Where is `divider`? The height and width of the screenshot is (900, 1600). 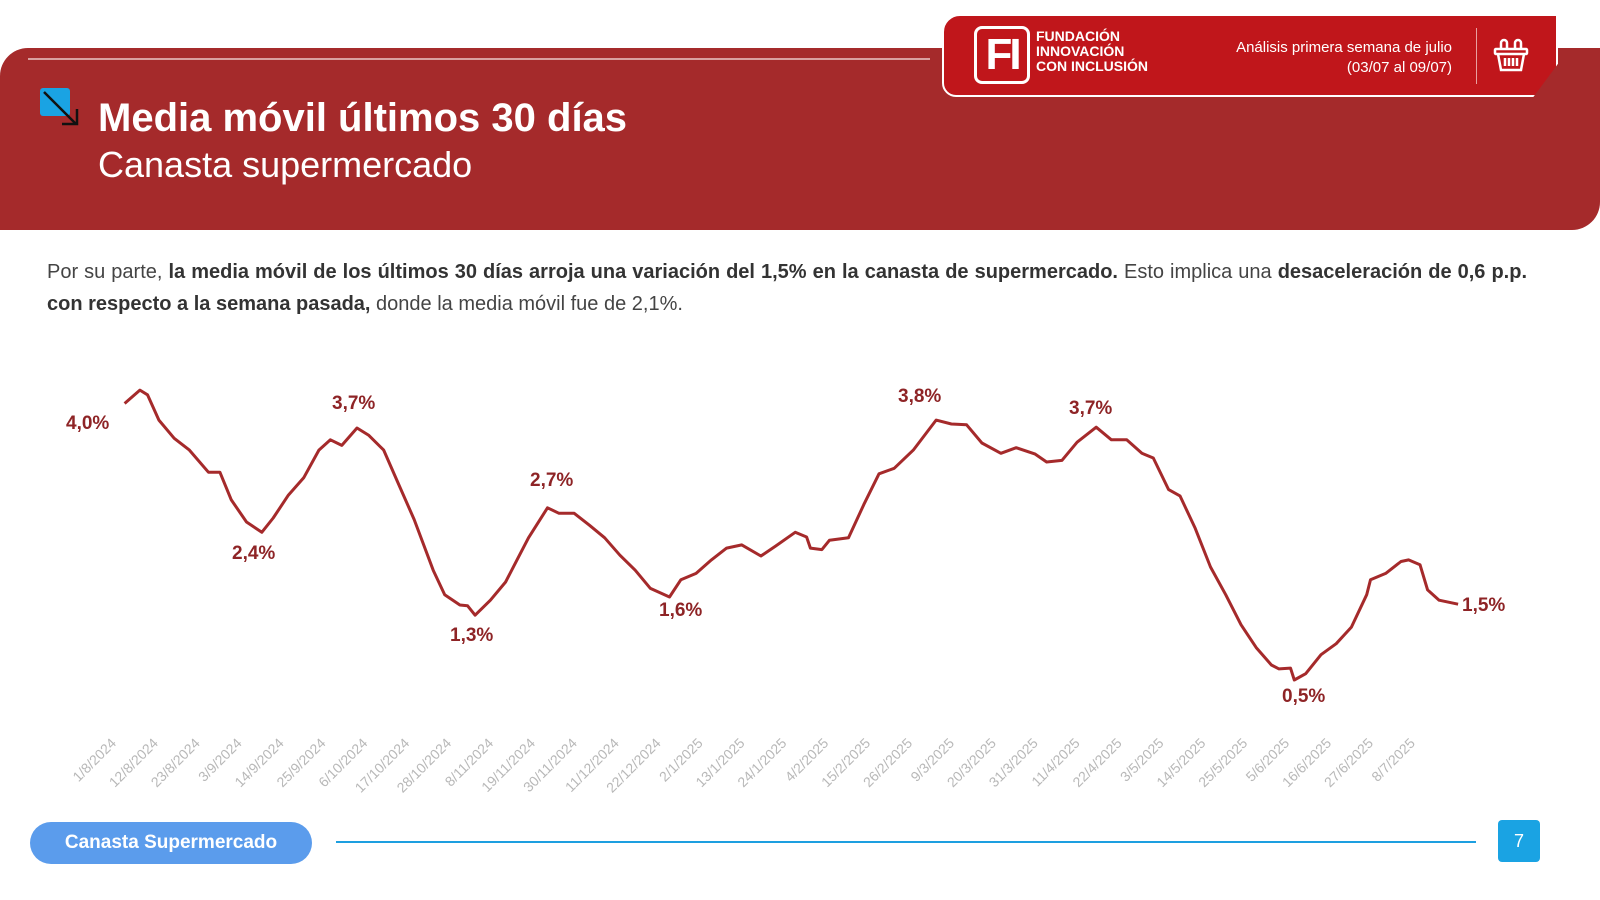
divider is located at coordinates (479, 59).